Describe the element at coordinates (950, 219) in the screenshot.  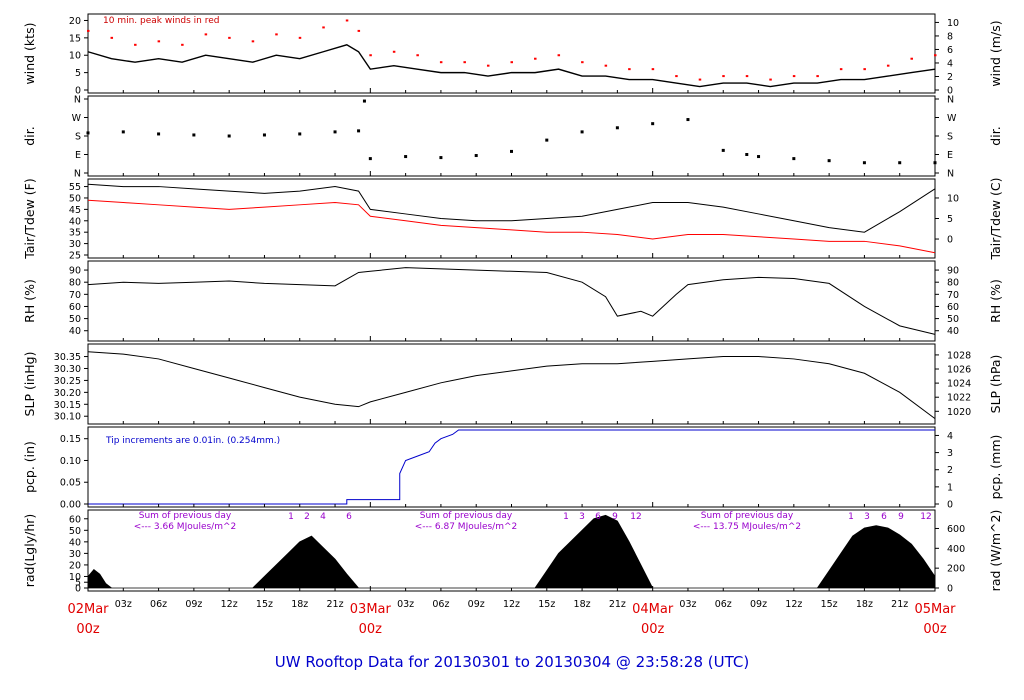
I see `ytick-label-right: 5` at that location.